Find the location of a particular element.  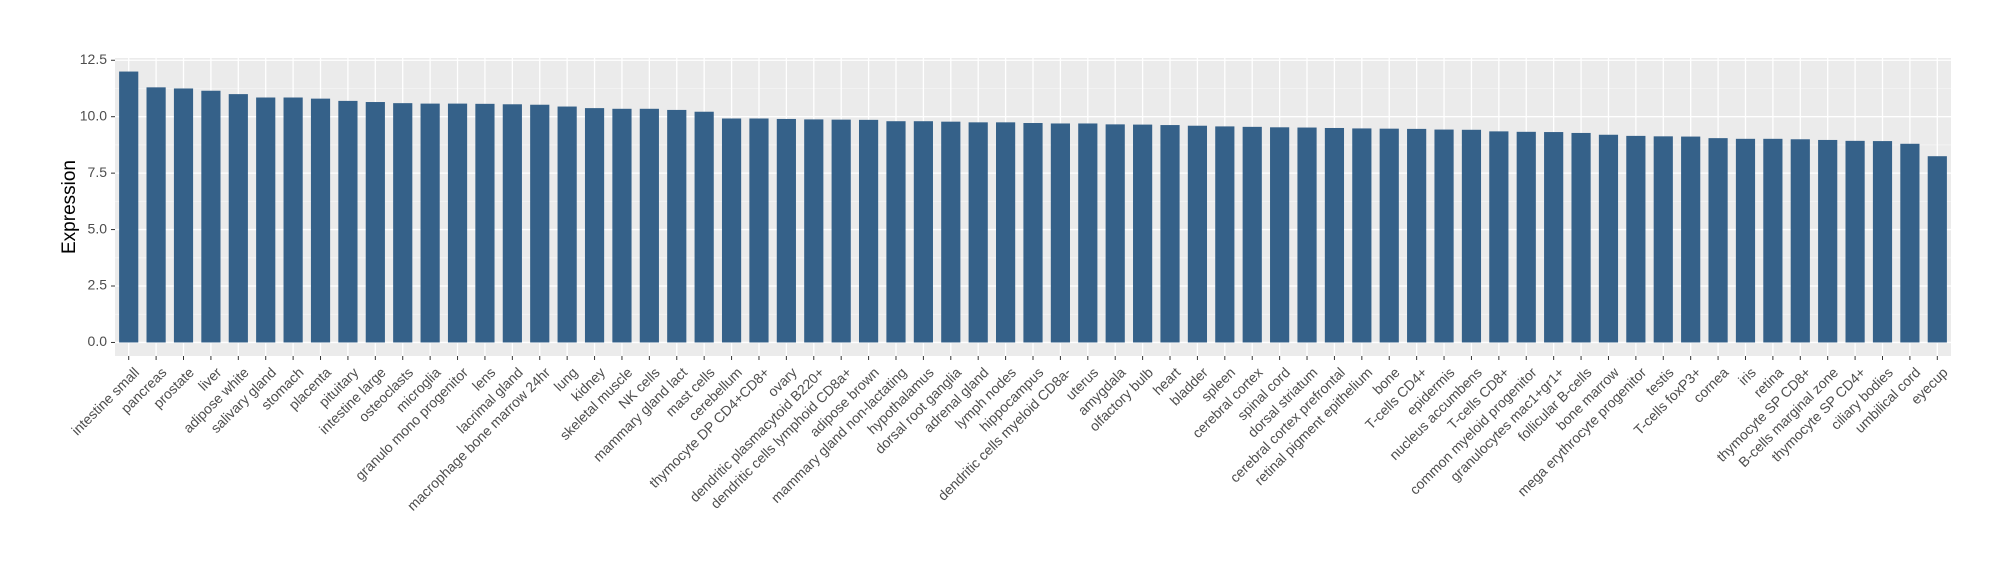

y-tick-label: 2.5 is located at coordinates (98, 285).